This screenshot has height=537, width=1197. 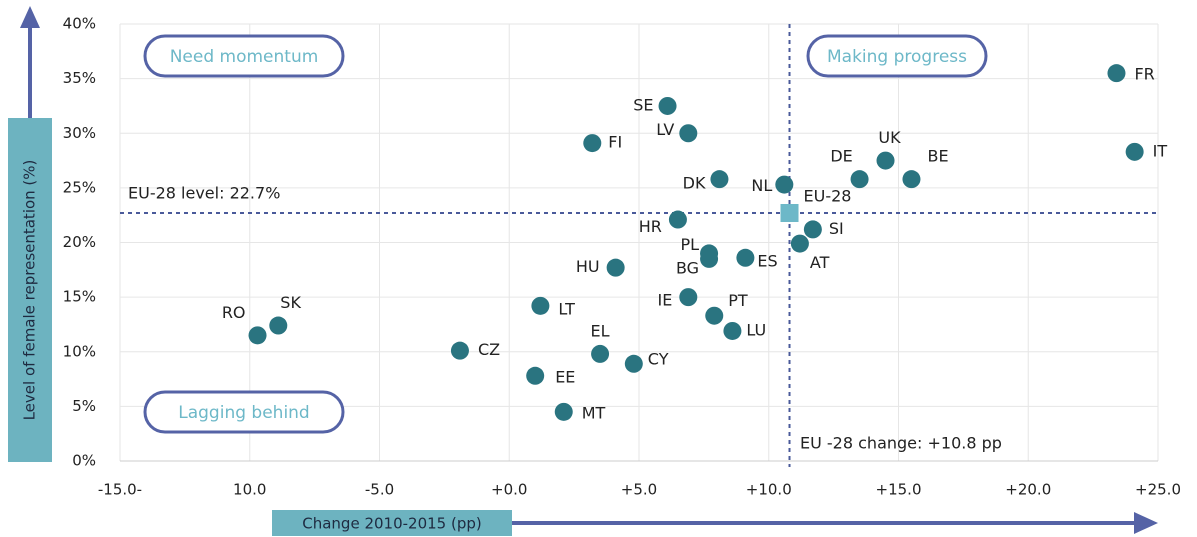 I want to click on point-label: CY, so click(x=658, y=358).